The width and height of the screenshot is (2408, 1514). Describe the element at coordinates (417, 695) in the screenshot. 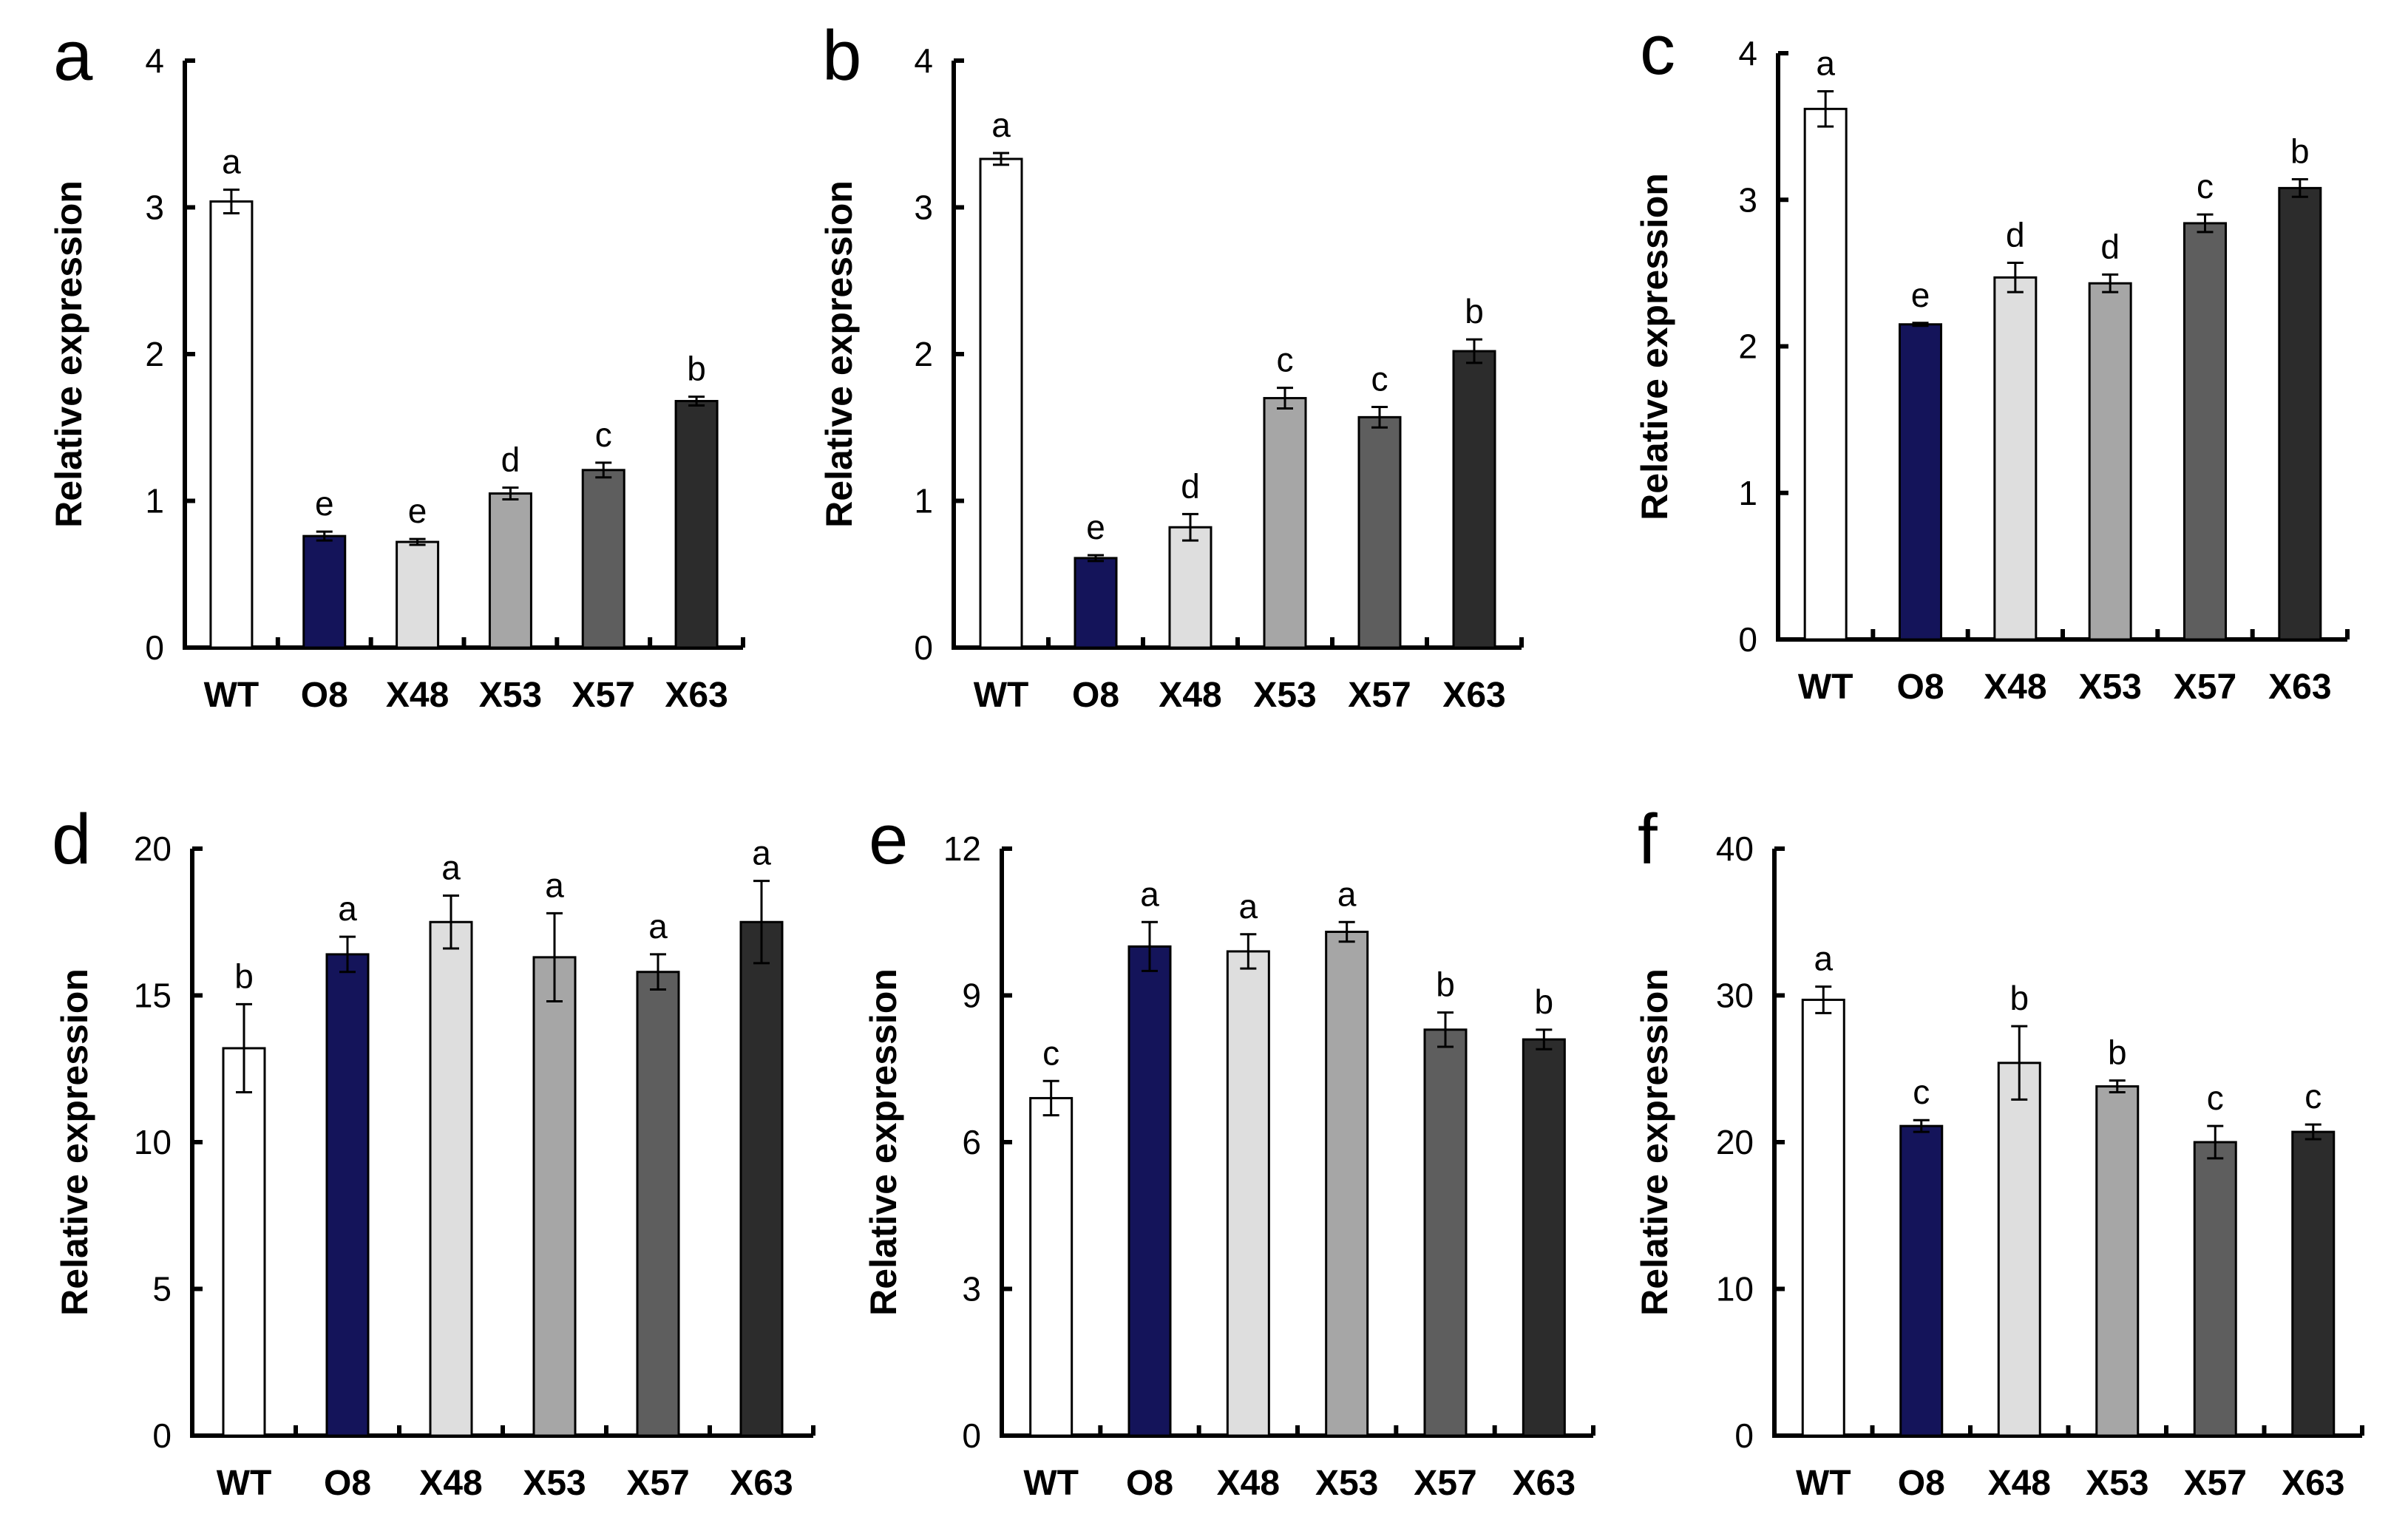

I see `x-tick-label: X48` at that location.